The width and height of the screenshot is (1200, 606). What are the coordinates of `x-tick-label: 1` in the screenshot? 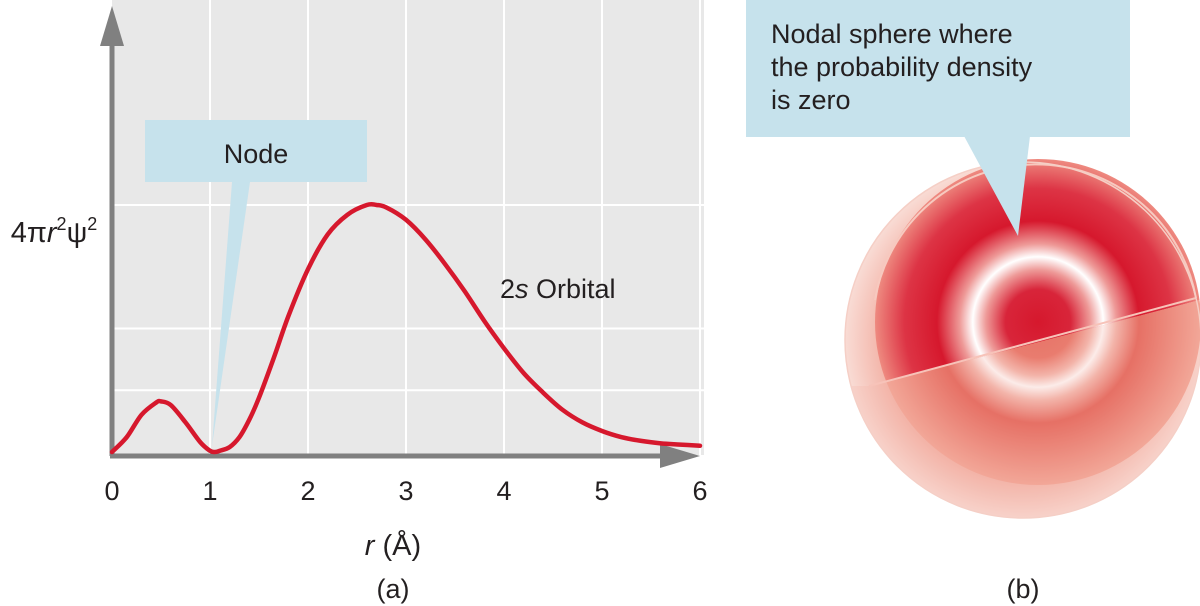 It's located at (209, 491).